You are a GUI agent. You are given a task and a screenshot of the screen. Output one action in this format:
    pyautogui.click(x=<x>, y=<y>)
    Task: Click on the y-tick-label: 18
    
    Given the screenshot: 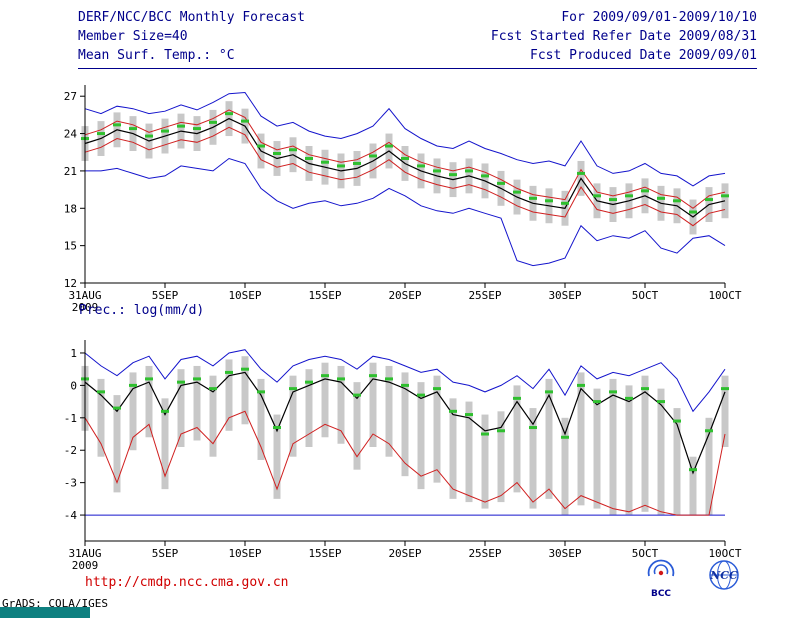 What is the action you would take?
    pyautogui.click(x=70, y=208)
    